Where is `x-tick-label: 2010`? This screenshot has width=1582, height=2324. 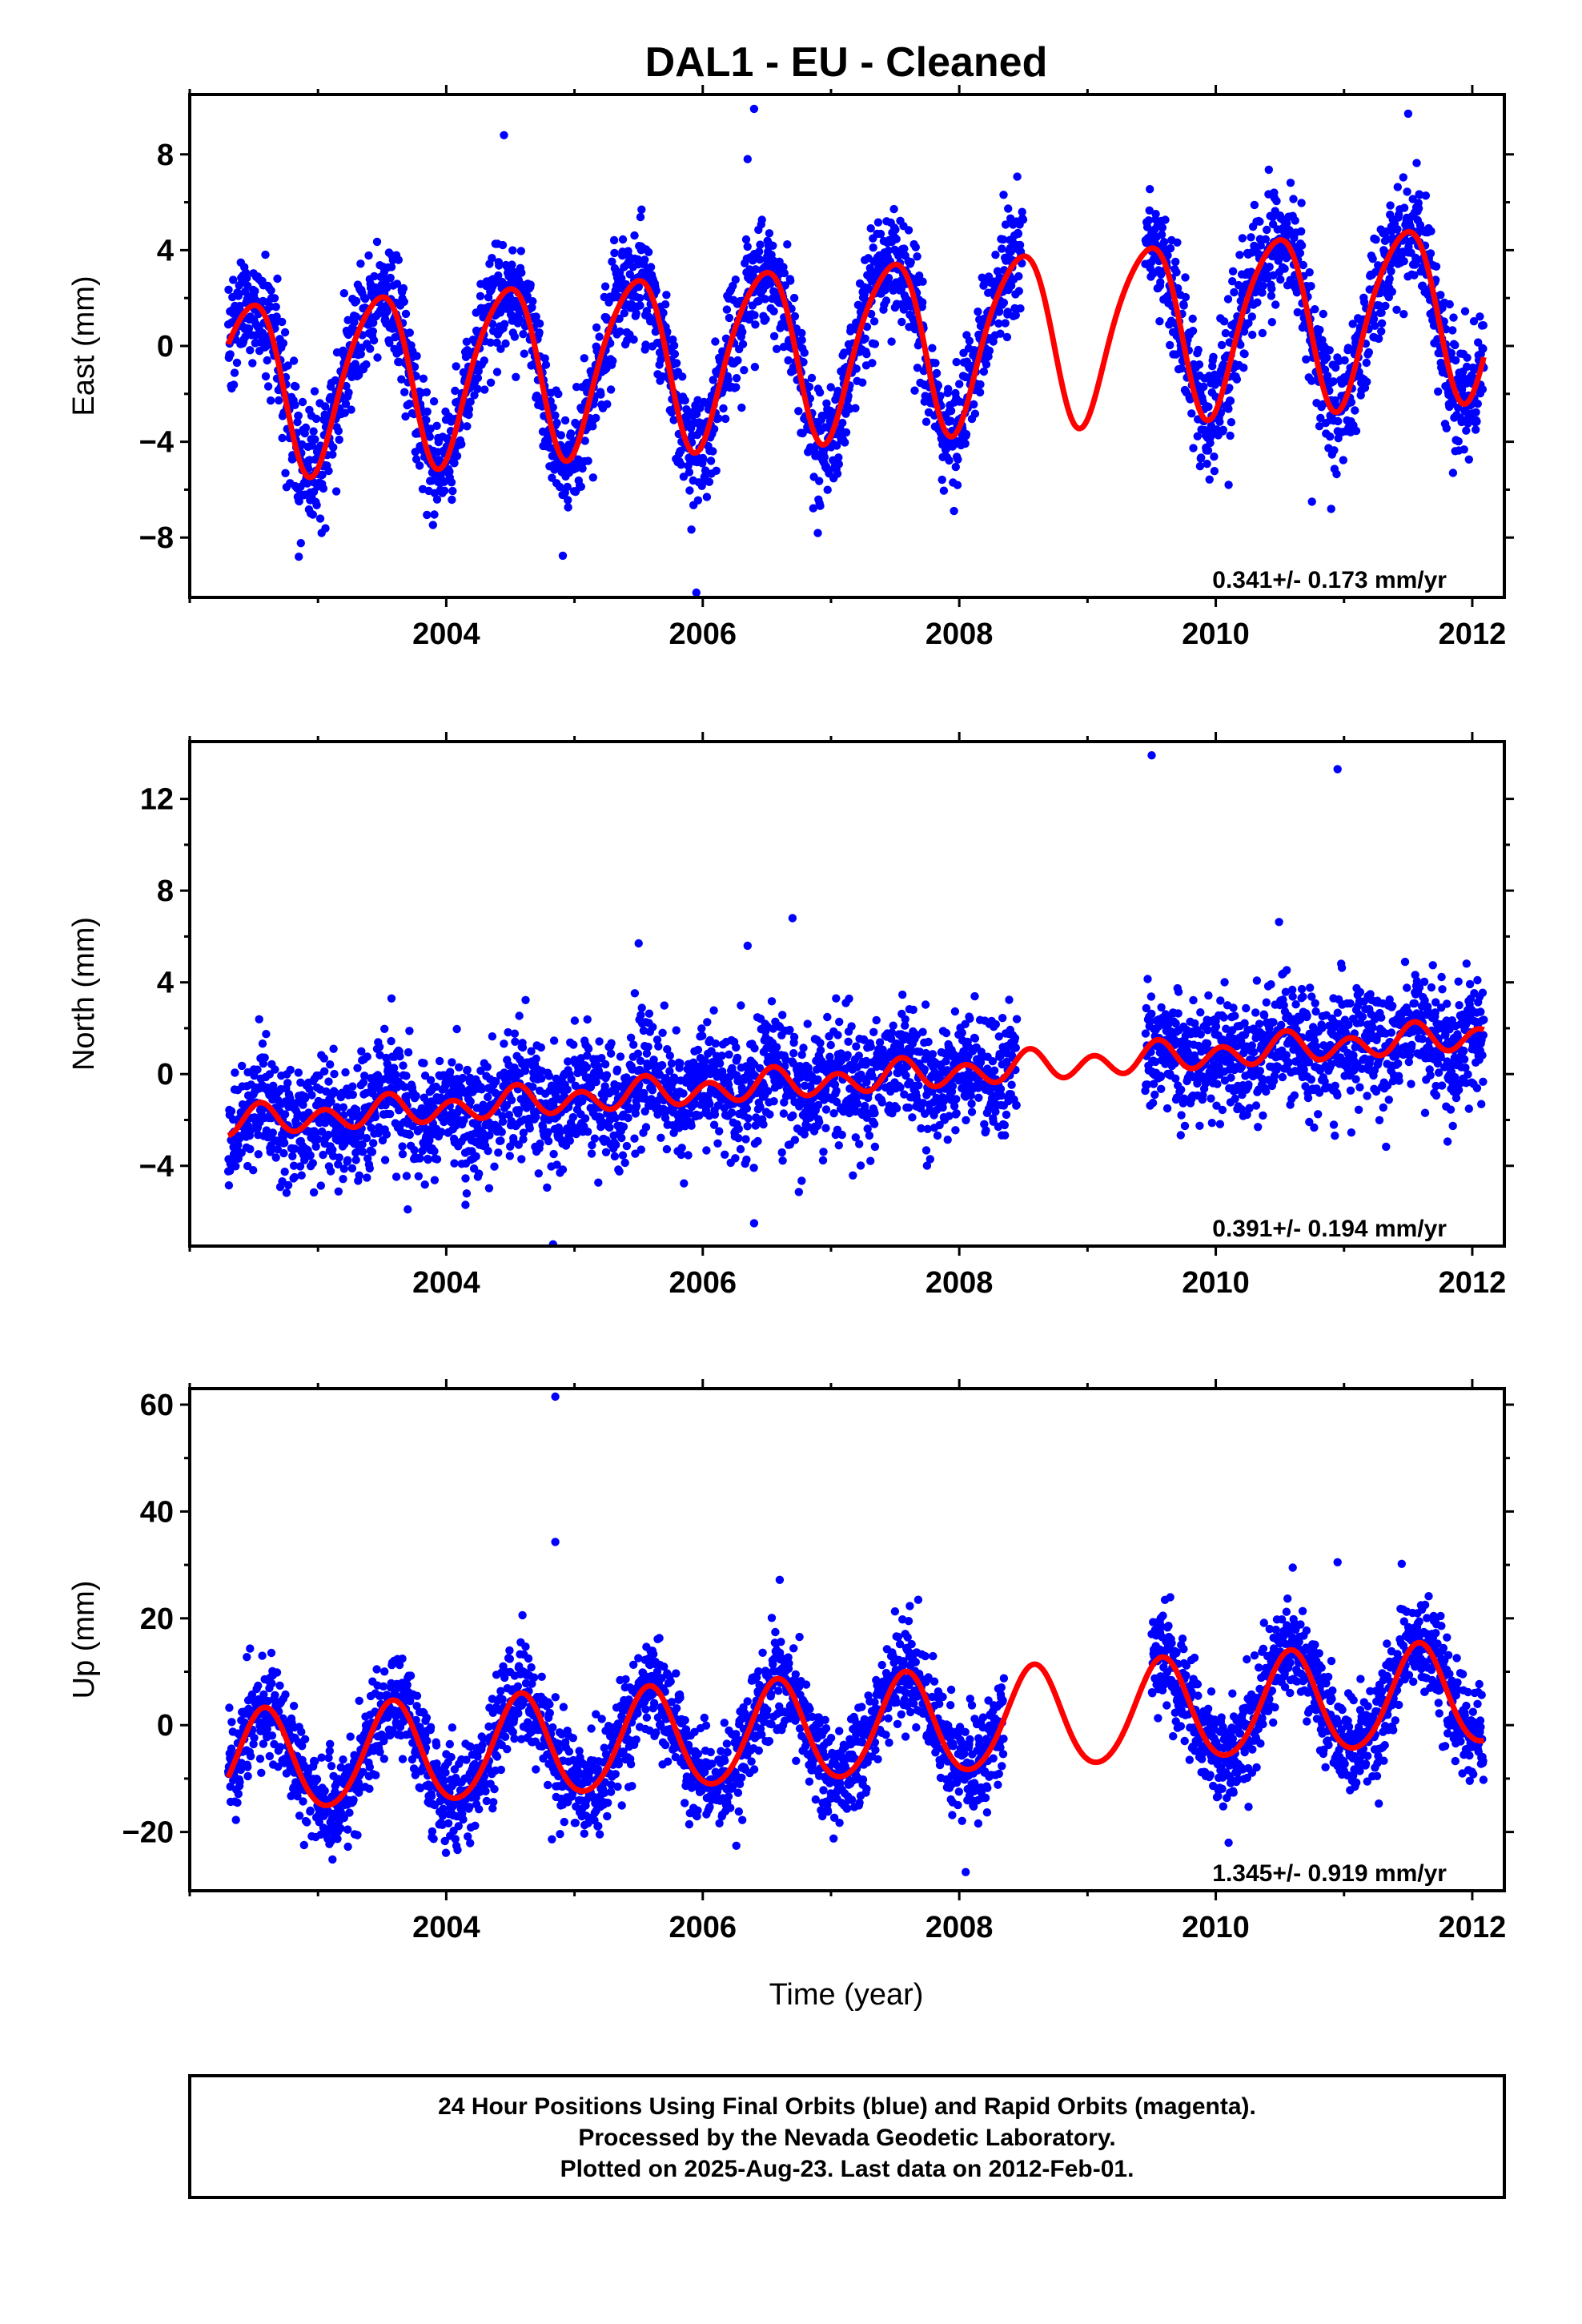
x-tick-label: 2010 is located at coordinates (1216, 634).